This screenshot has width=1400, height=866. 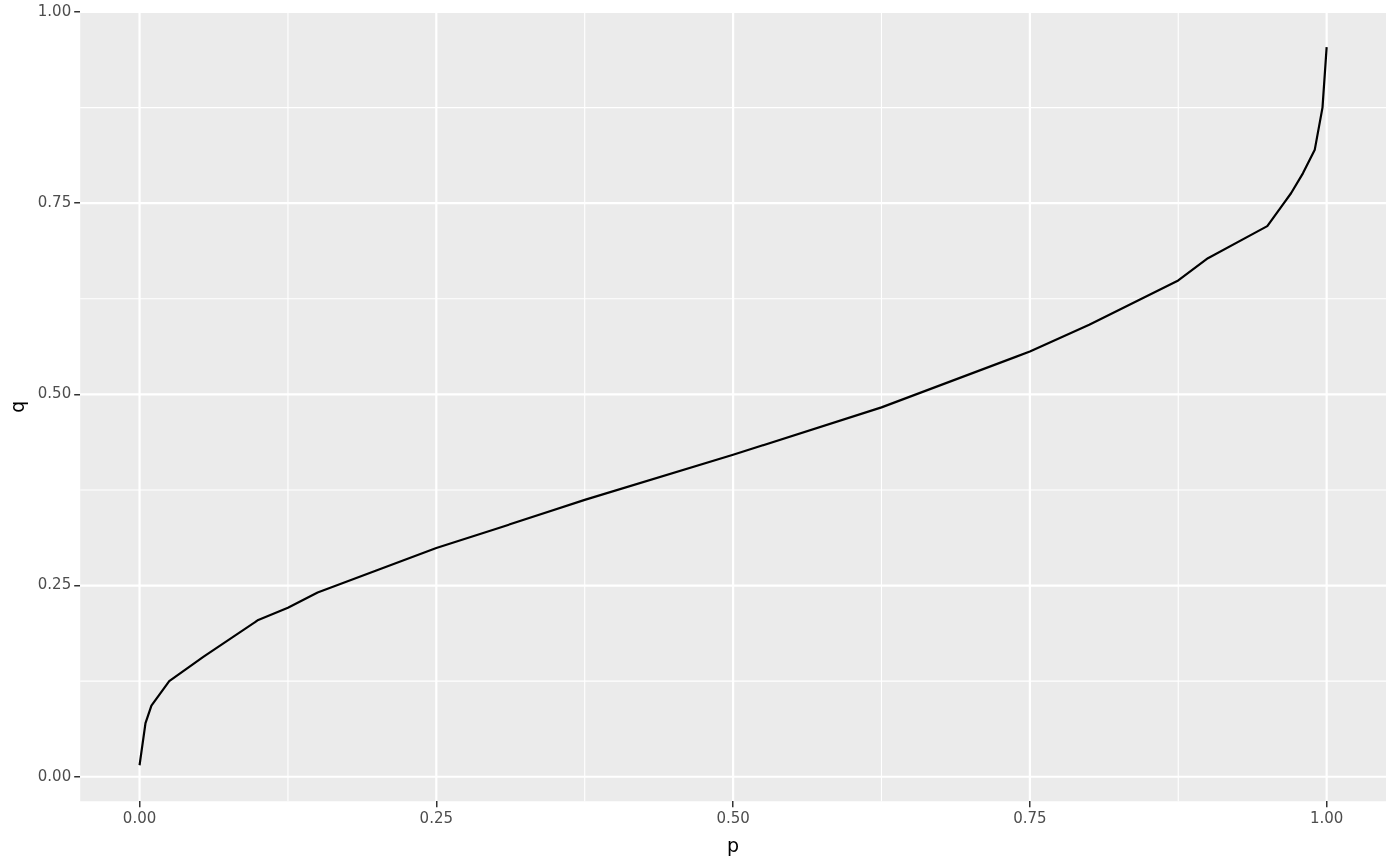 I want to click on y-tick-label: 0.00, so click(x=54, y=775).